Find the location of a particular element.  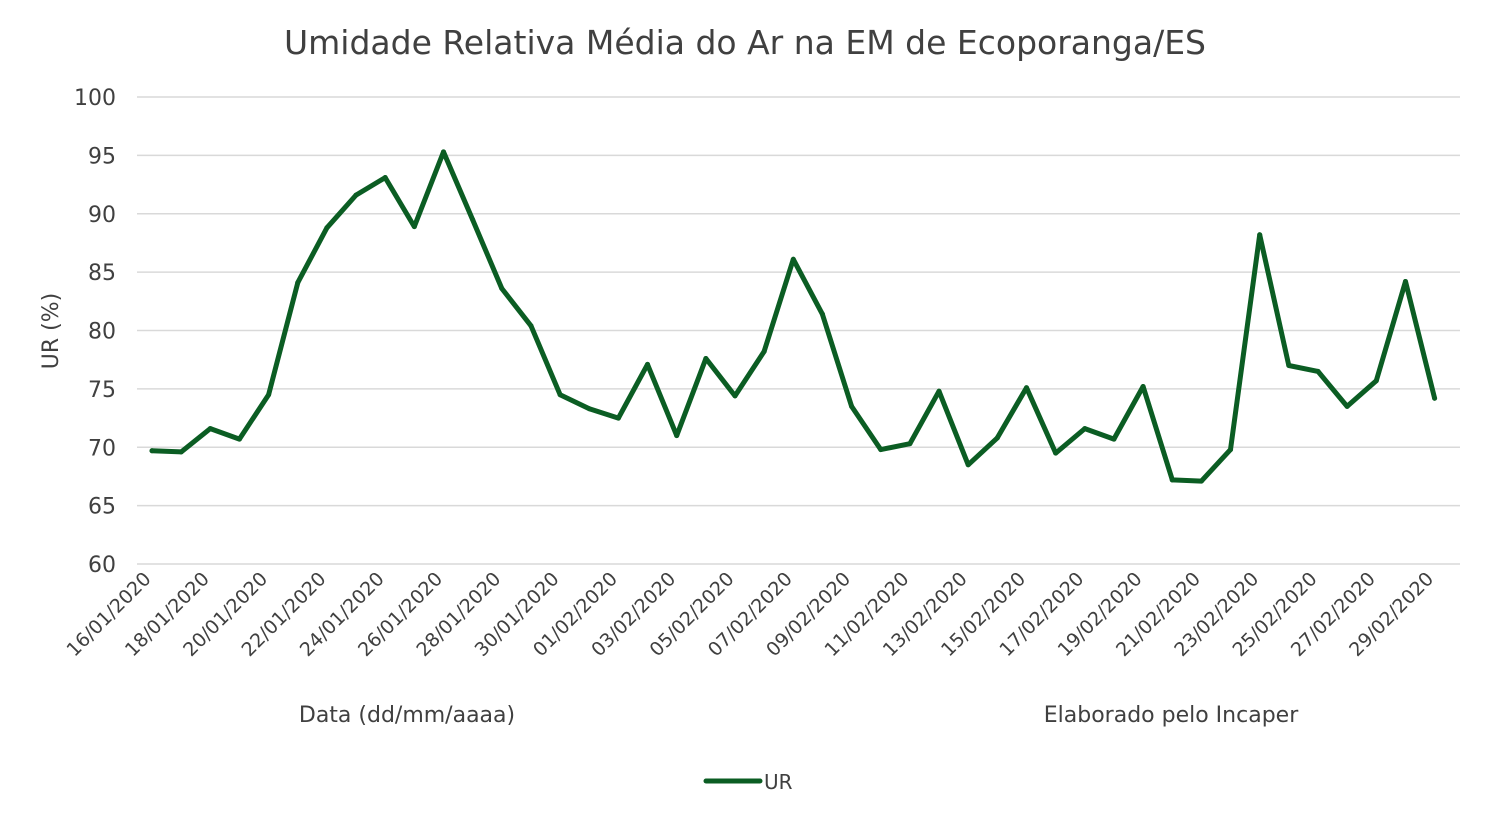

y-tick-label: 85 is located at coordinates (102, 273).